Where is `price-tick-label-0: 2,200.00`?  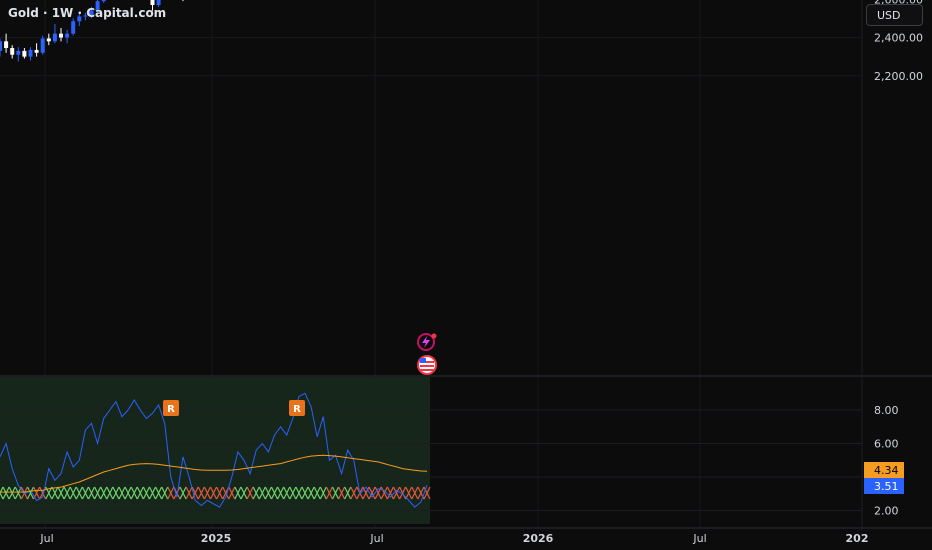
price-tick-label-0: 2,200.00 is located at coordinates (898, 76).